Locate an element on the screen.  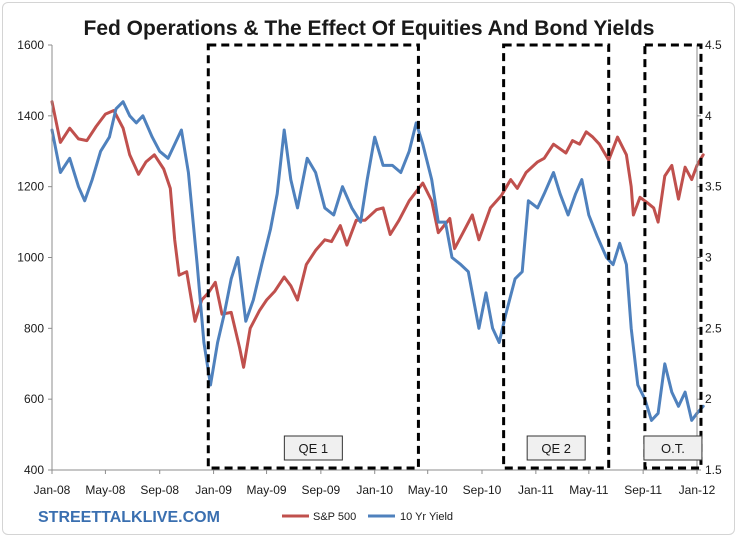
x-axis-tick-label: Jan-10 is located at coordinates (374, 490).